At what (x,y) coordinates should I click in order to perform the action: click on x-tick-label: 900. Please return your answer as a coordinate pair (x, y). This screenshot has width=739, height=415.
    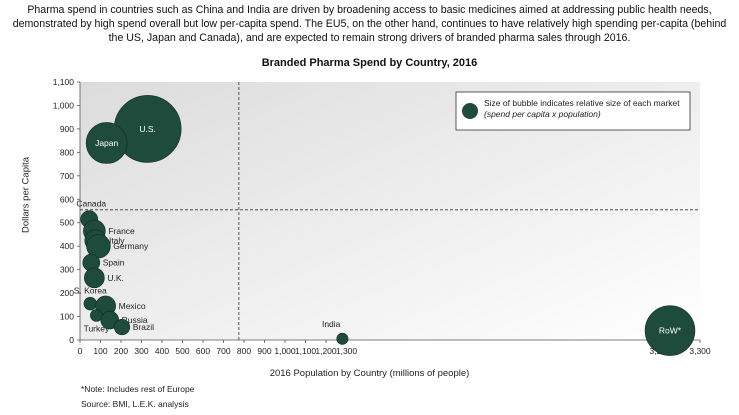
    Looking at the image, I should click on (264, 351).